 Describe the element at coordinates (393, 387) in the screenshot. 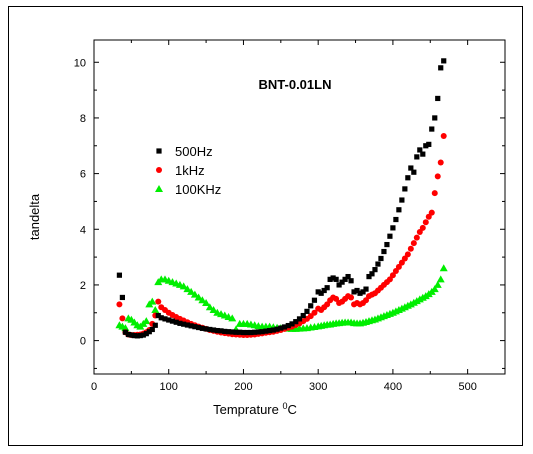

I see `x-tick-label: 400` at that location.